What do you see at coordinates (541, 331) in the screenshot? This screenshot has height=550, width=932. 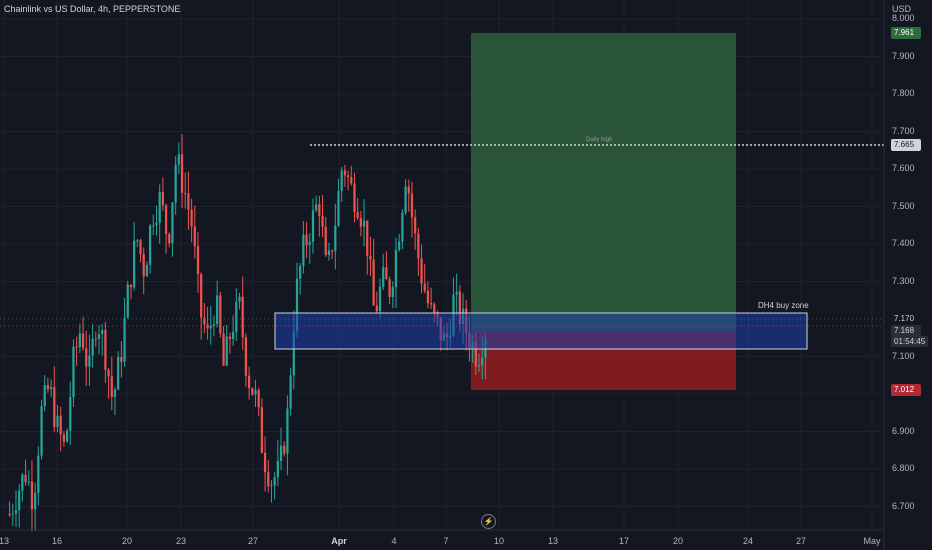 I see `buy-zone-box` at bounding box center [541, 331].